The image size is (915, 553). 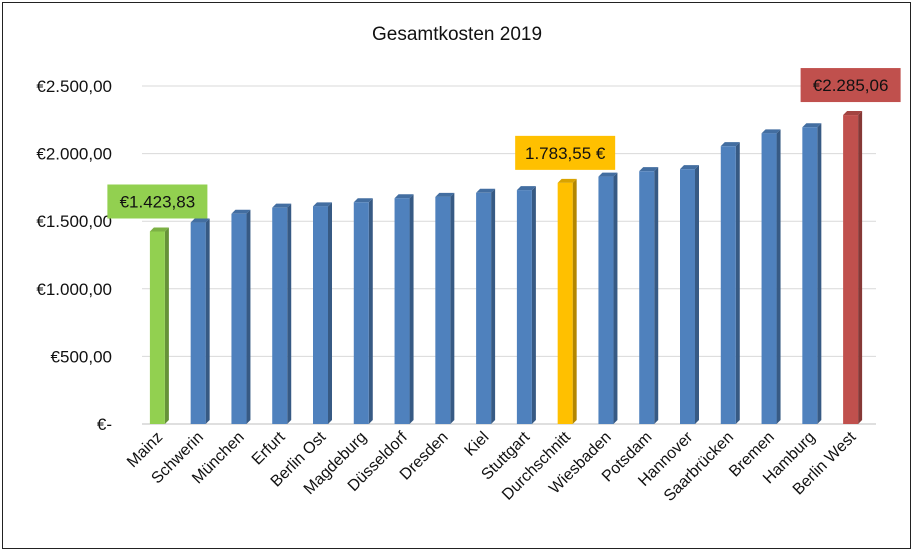 I want to click on callout-label: €1.423,83, so click(x=158, y=201).